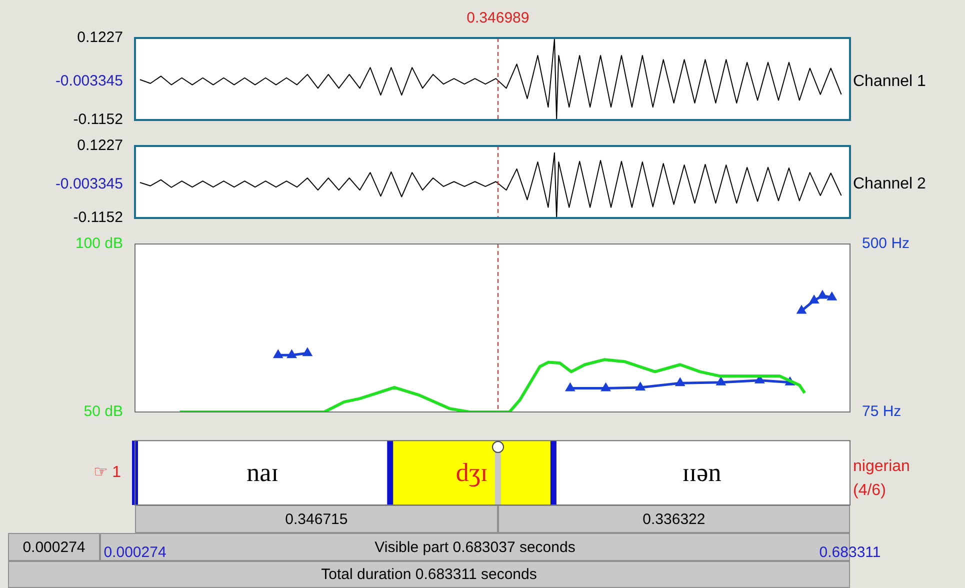  What do you see at coordinates (881, 479) in the screenshot?
I see `y2-axis-title: nigerian (4/6)` at bounding box center [881, 479].